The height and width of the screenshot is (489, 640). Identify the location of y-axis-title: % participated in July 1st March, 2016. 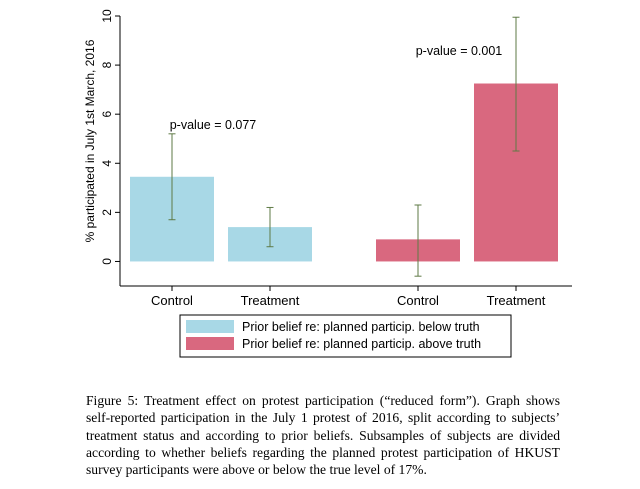
(90, 140).